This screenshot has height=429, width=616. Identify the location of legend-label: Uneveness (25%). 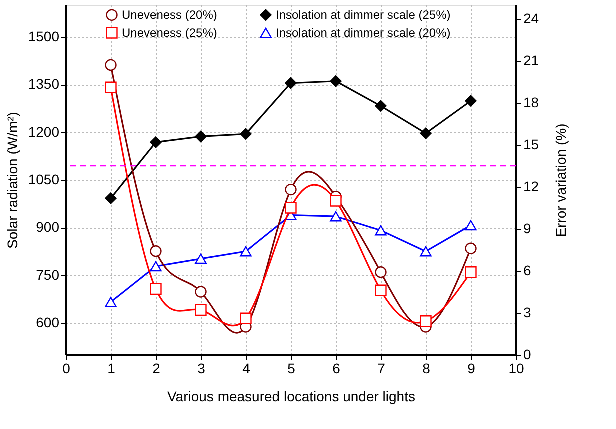
(170, 33).